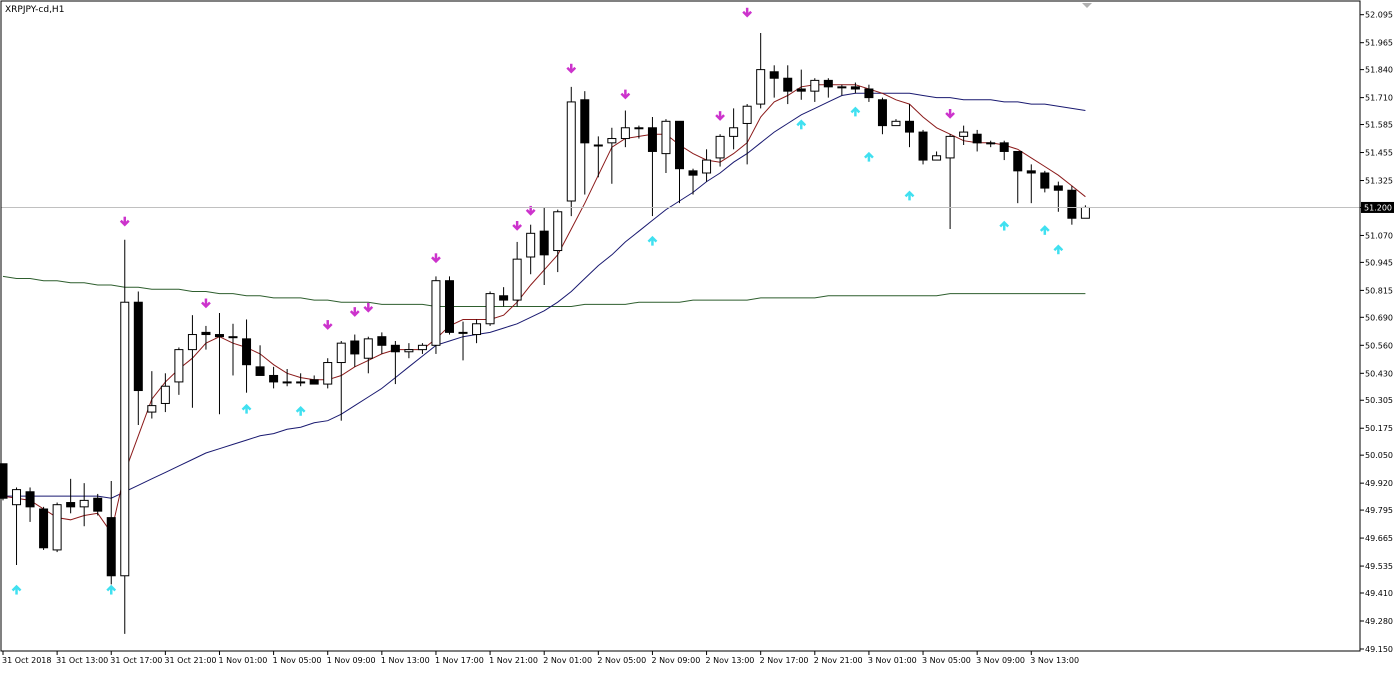  I want to click on x-tick-label: 2 Nov 13:00, so click(730, 660).